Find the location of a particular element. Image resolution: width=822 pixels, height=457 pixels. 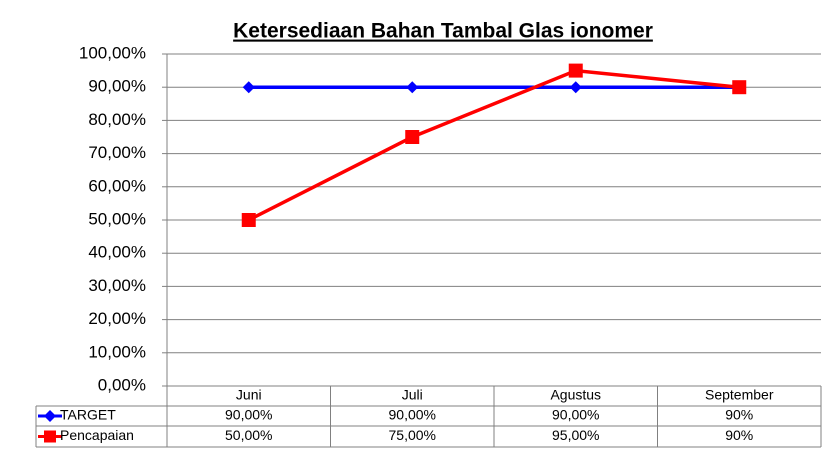

y-tick-label: 60,00% is located at coordinates (117, 185).